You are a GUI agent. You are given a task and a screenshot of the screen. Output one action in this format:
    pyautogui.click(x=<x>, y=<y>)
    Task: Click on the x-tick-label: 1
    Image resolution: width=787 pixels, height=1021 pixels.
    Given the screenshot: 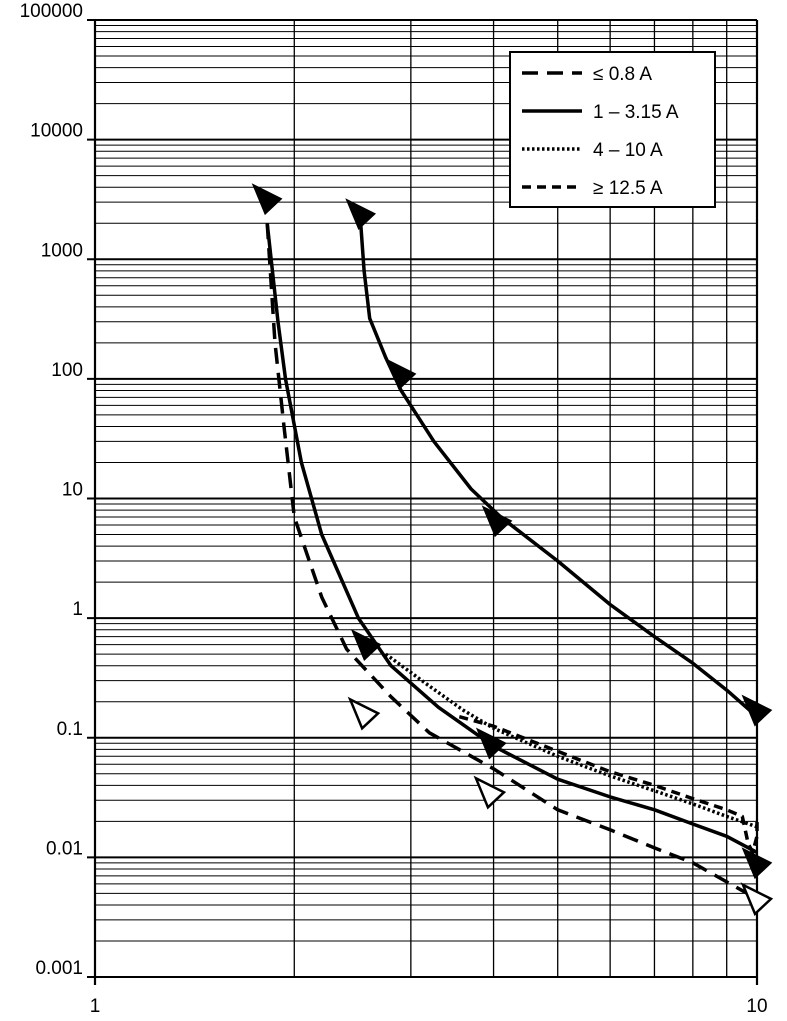 What is the action you would take?
    pyautogui.click(x=95, y=1006)
    